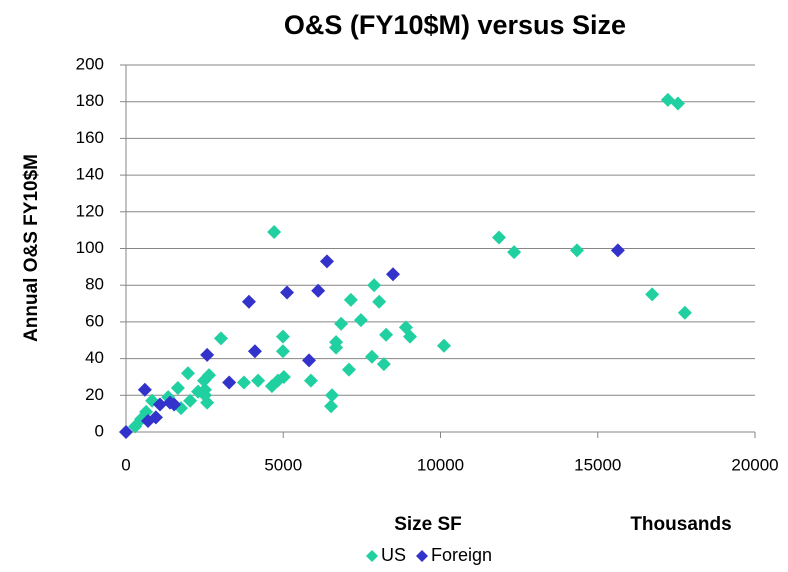  I want to click on y-axis-title: Annual O&S FY10$M, so click(31, 248).